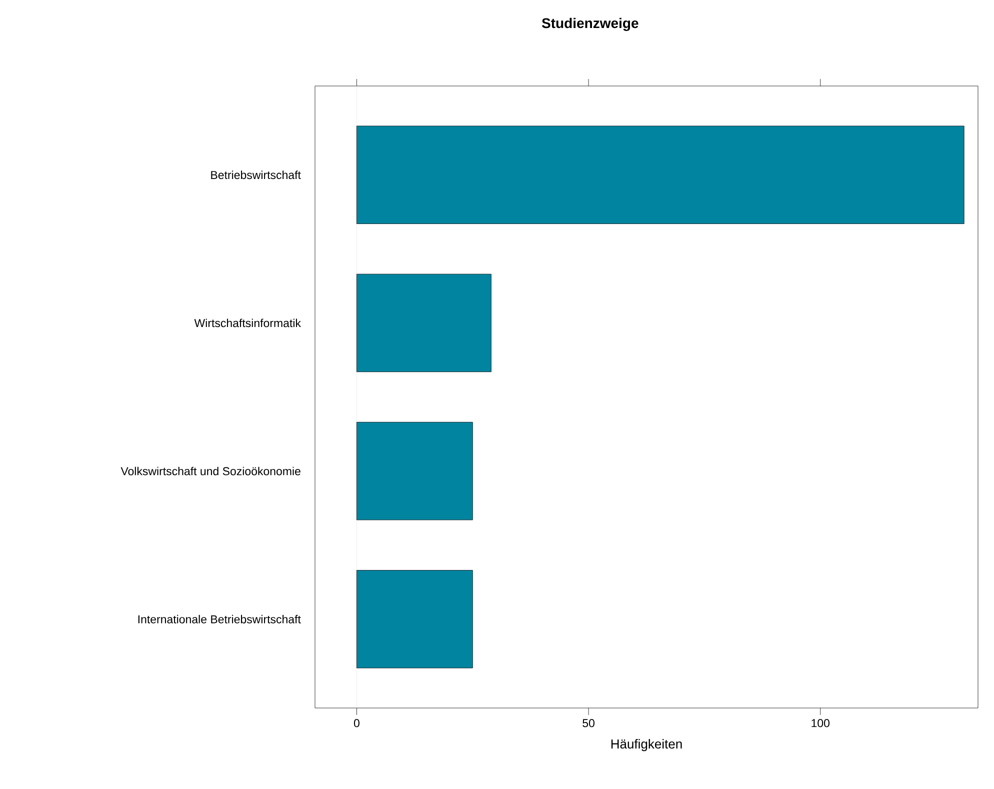 This screenshot has width=994, height=789. I want to click on y-tick-label: Wirtschaftsinformatik, so click(247, 323).